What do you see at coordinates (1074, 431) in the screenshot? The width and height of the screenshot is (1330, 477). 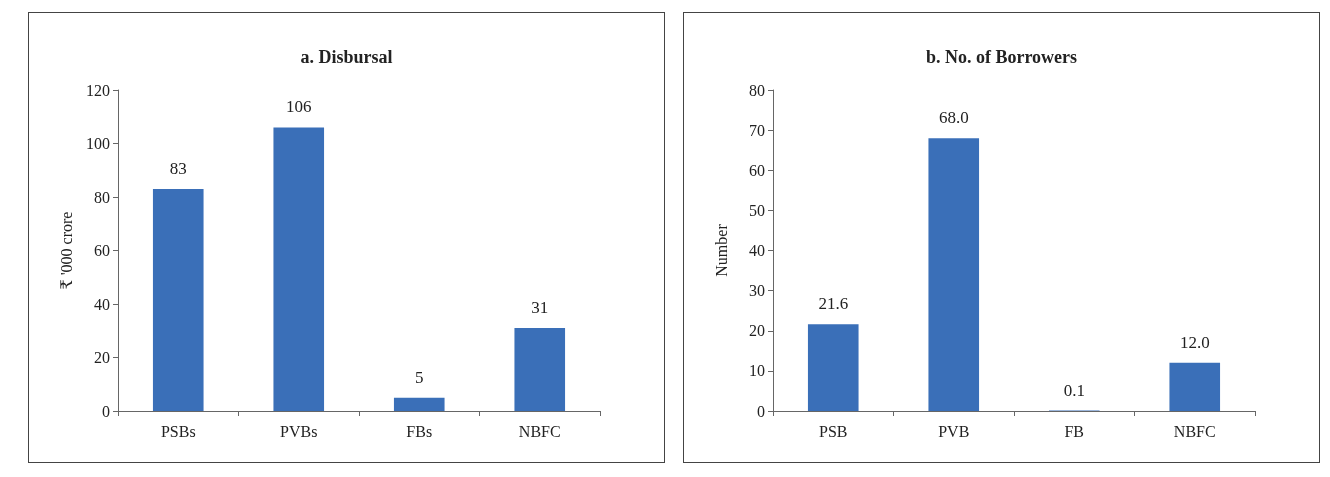 I see `x-tick-label: FB` at bounding box center [1074, 431].